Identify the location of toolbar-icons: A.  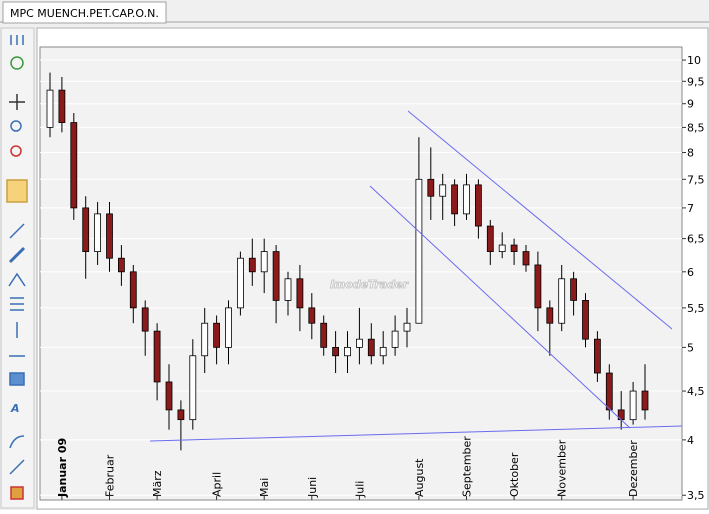
(17, 267).